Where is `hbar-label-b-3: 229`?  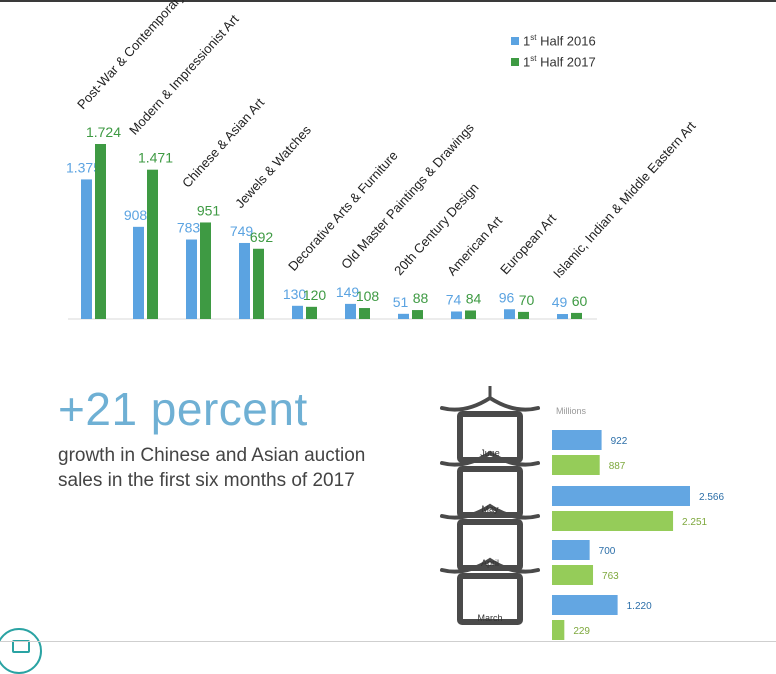
hbar-label-b-3: 229 is located at coordinates (581, 631).